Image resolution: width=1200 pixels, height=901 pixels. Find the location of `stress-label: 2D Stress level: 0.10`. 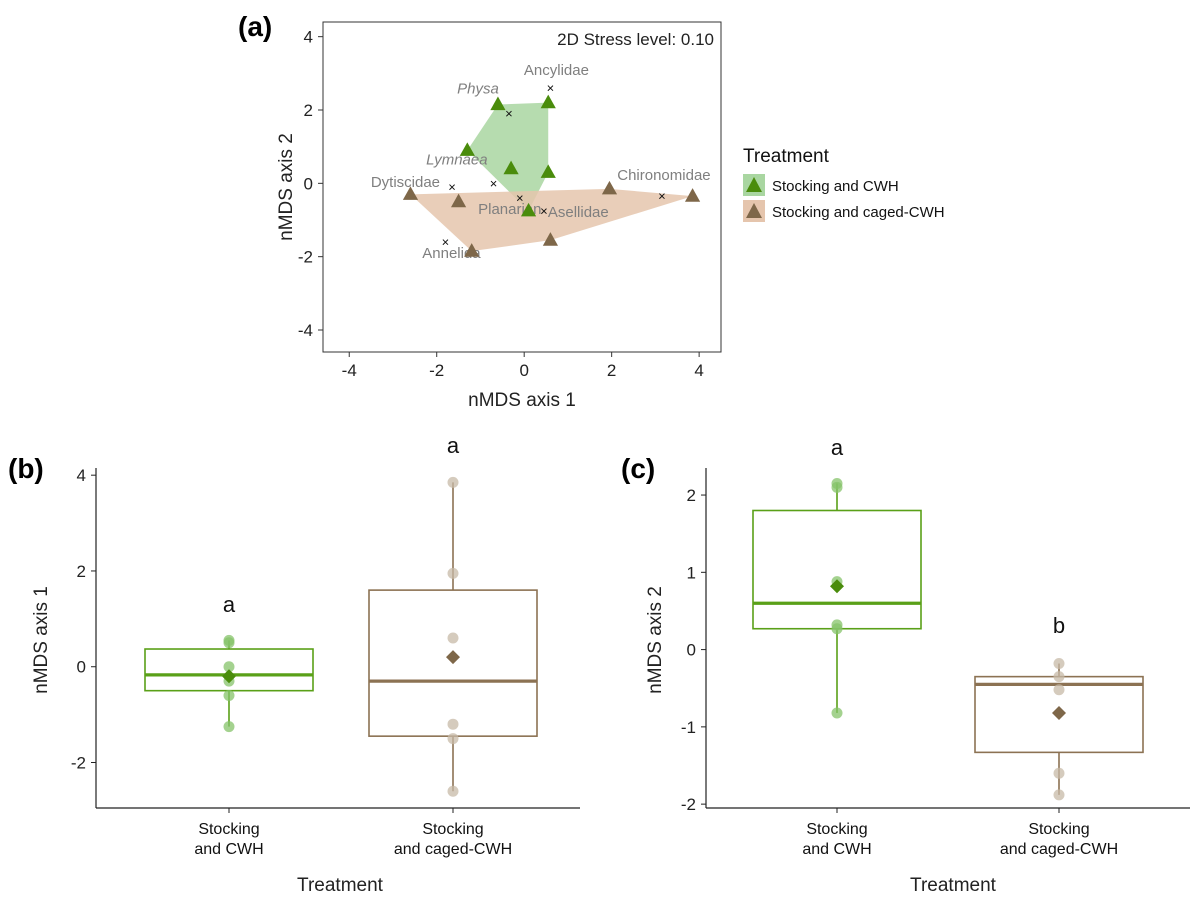

stress-label: 2D Stress level: 0.10 is located at coordinates (635, 39).